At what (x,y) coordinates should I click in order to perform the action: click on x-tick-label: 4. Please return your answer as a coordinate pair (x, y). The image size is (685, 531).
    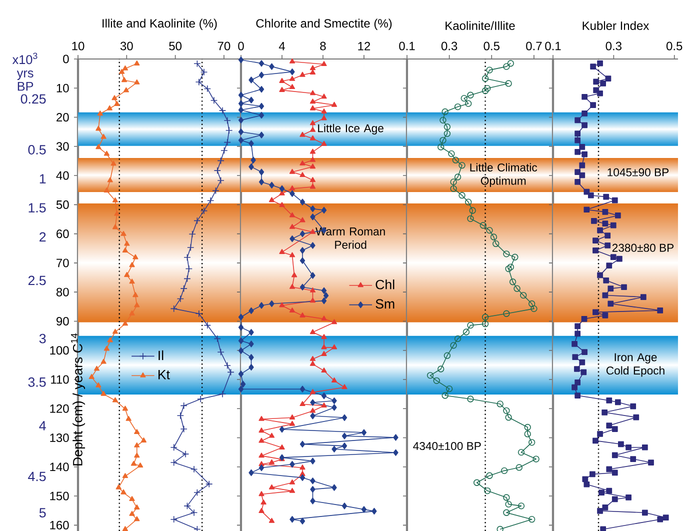
    Looking at the image, I should click on (281, 46).